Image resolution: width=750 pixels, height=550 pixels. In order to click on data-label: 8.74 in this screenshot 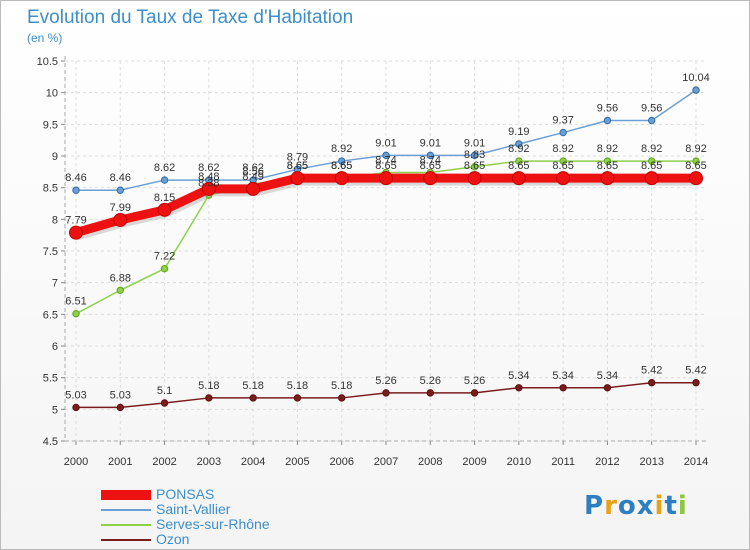, I will do `click(385, 160)`.